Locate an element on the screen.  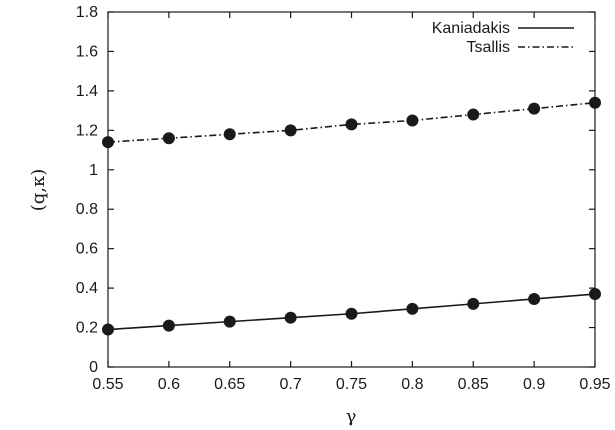
y-tick-label: 0.2 is located at coordinates (87, 328).